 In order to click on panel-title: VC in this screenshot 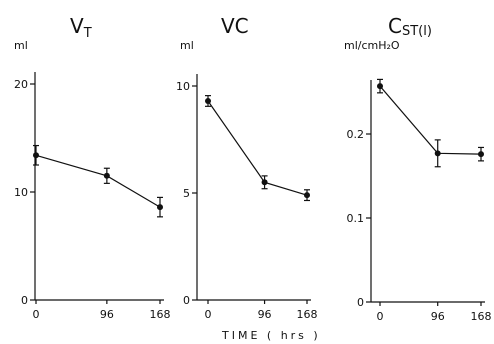, I will do `click(235, 26)`.